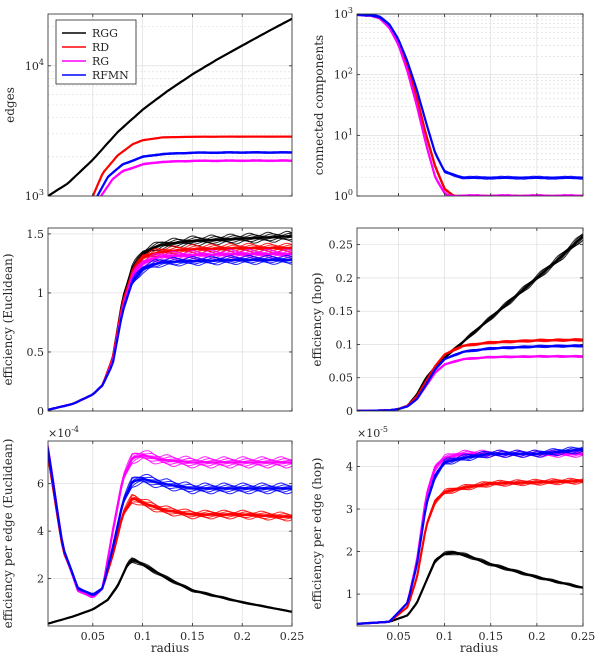  What do you see at coordinates (34, 65) in the screenshot?
I see `y-tick-label: 10⁴` at bounding box center [34, 65].